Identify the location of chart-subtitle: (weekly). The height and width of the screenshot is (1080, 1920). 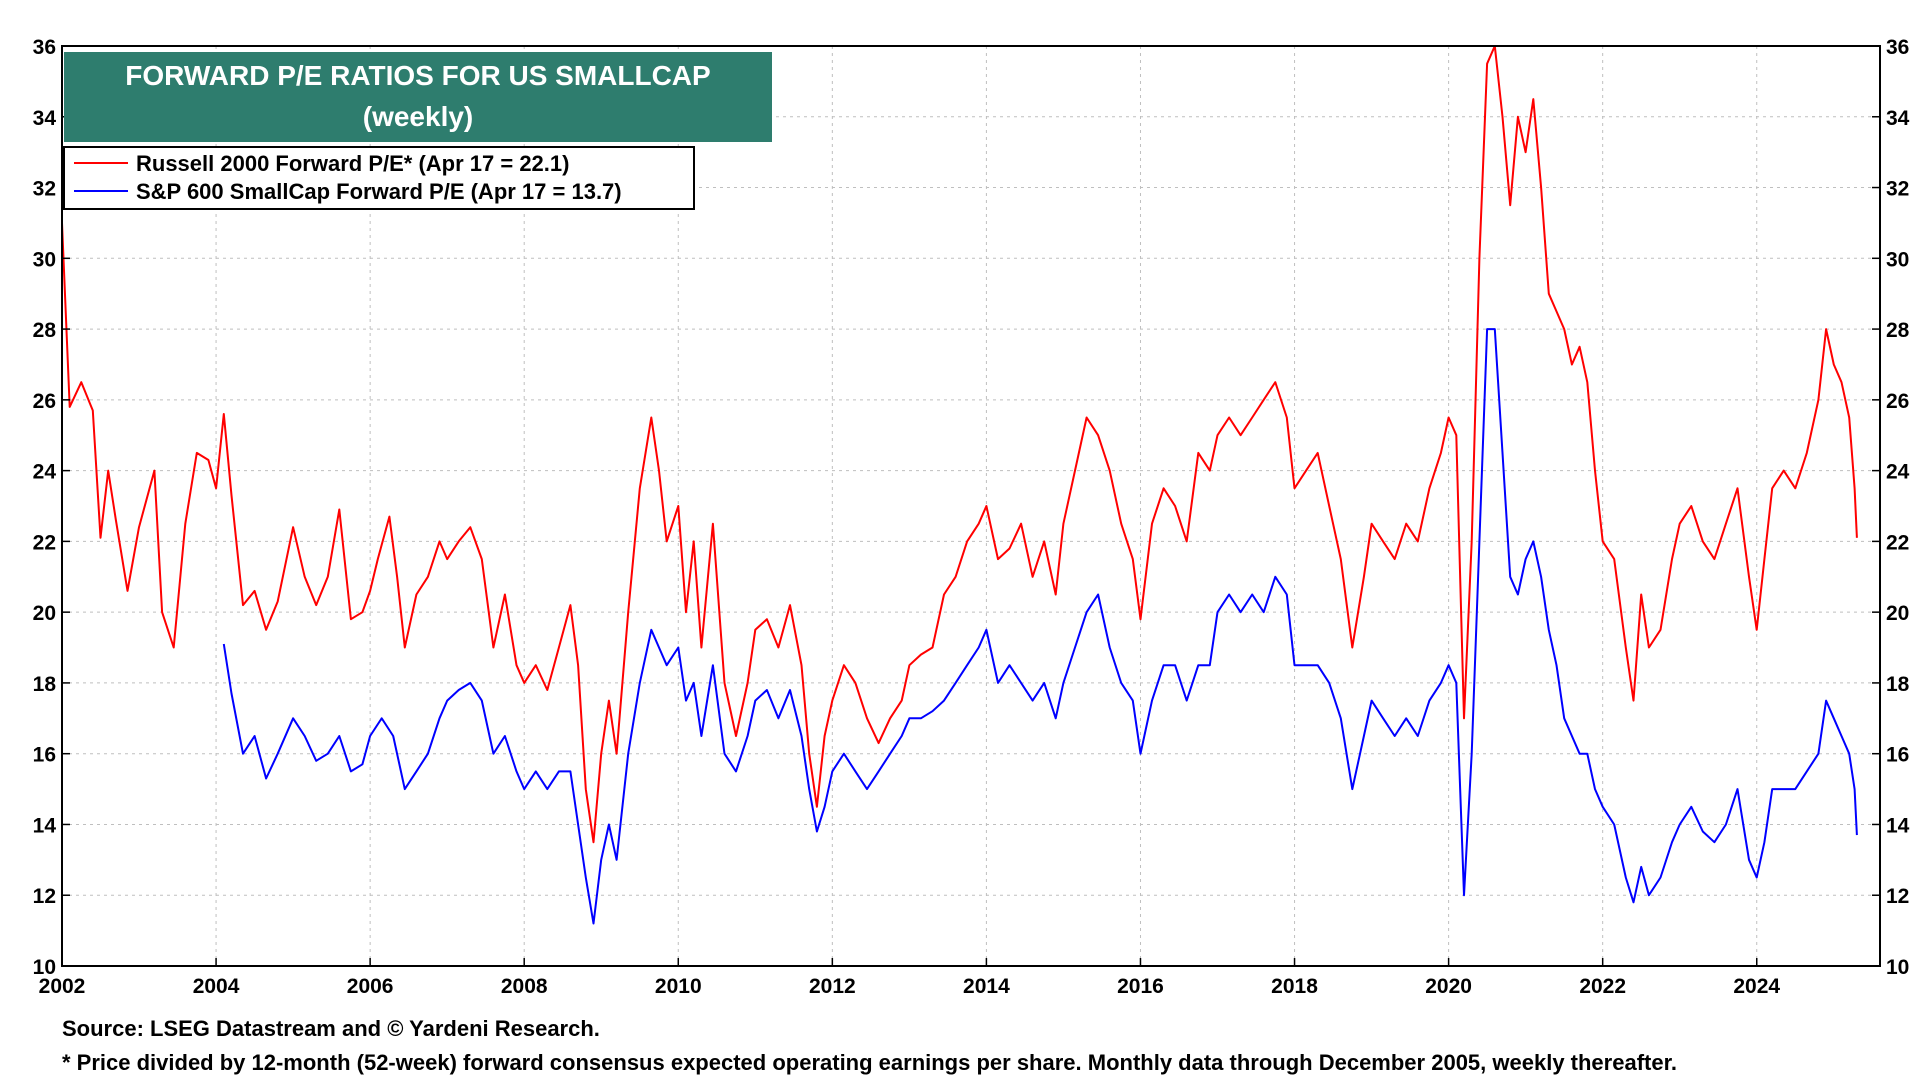
(418, 116).